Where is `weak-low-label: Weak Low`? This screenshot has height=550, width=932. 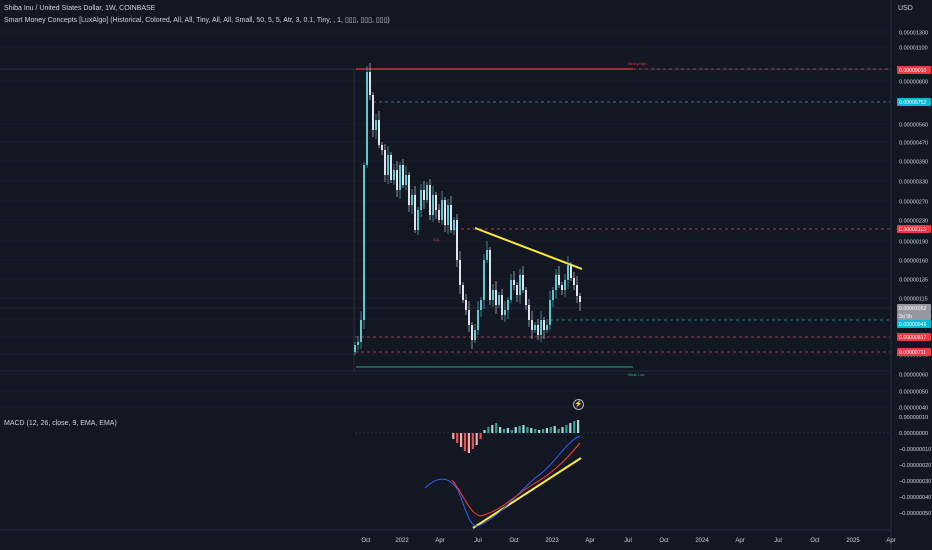 weak-low-label: Weak Low is located at coordinates (636, 375).